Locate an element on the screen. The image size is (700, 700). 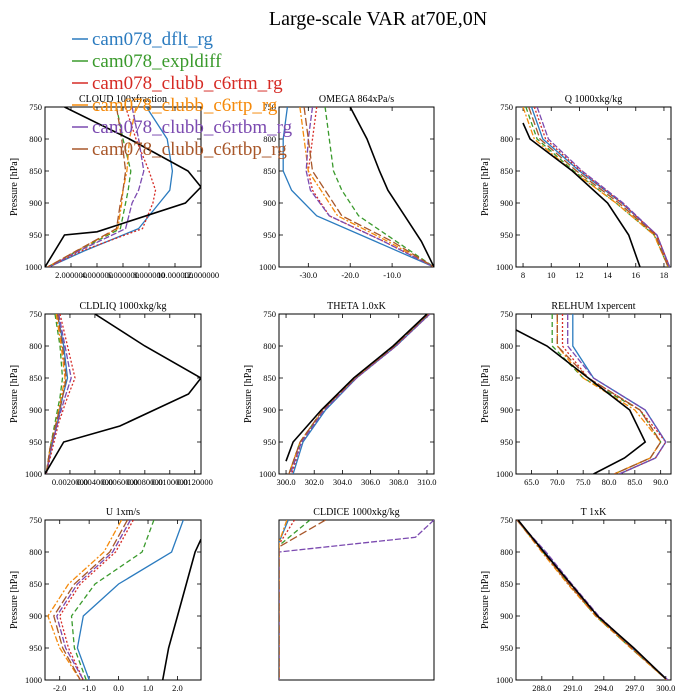
panel-title: T 1xK is located at coordinates (594, 512).